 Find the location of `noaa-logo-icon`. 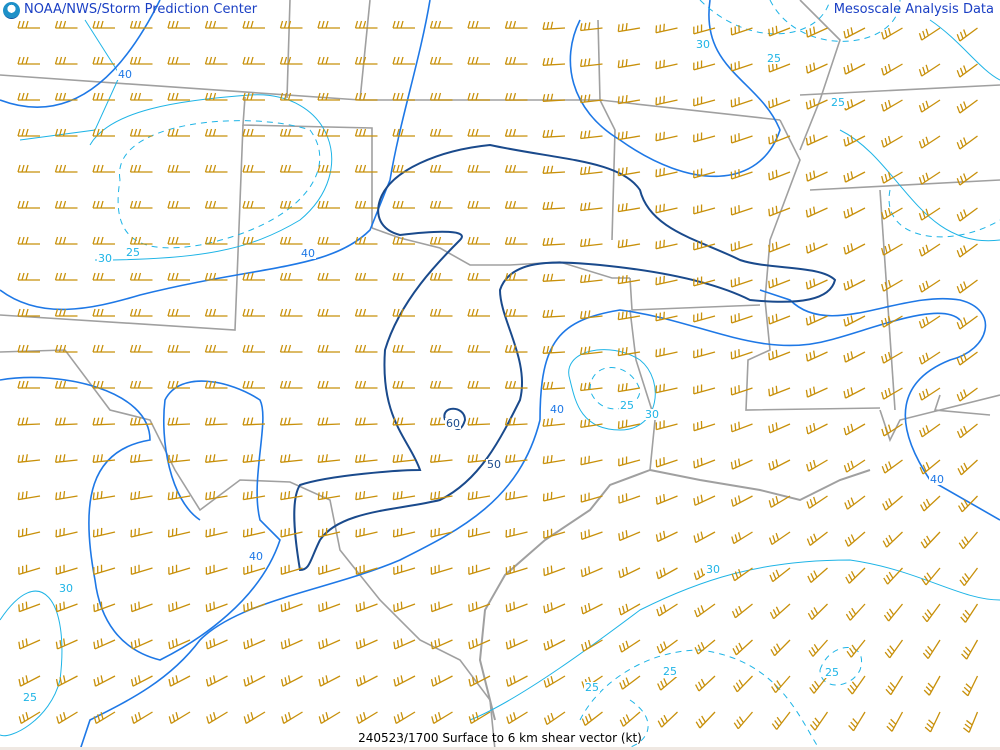

noaa-logo-icon is located at coordinates (11, 10).